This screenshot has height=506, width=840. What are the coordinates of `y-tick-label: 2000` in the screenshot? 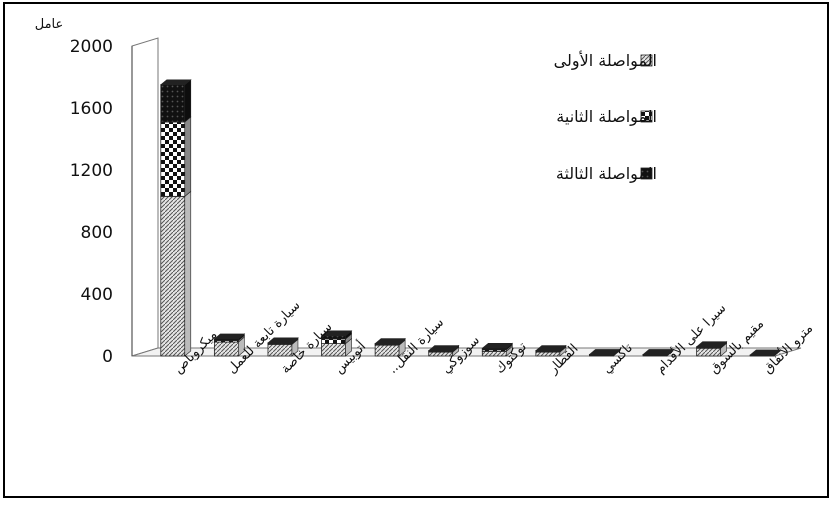 It's located at (91, 47).